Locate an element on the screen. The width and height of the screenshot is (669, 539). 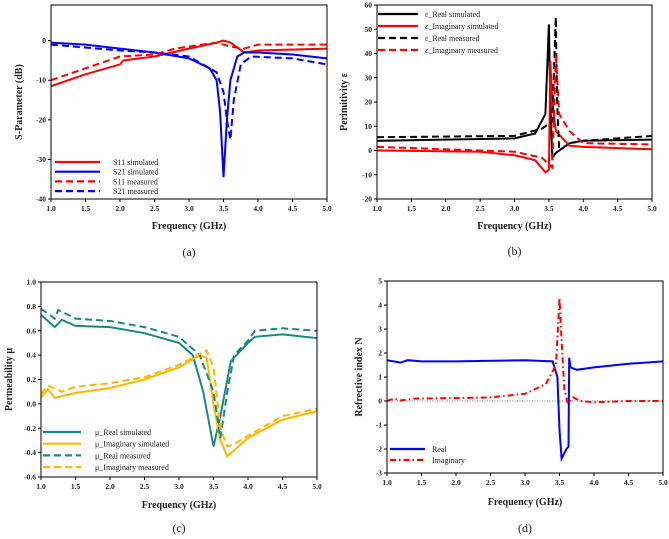
y-tick-label: 60 is located at coordinates (369, 5).